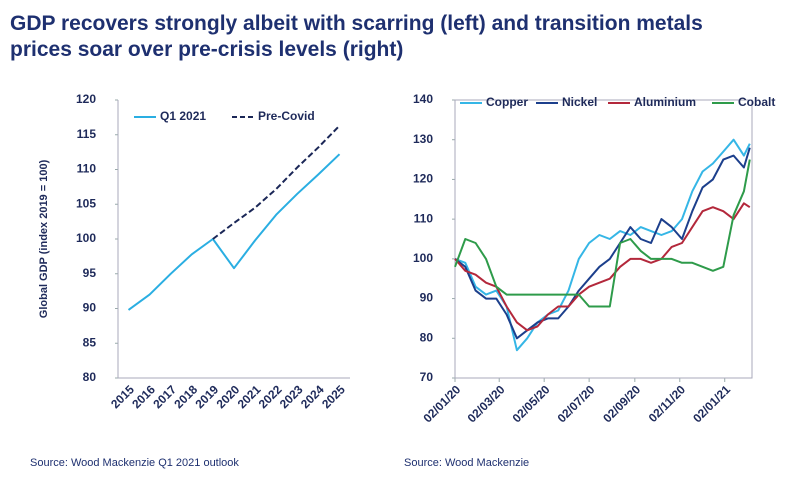 Image resolution: width=800 pixels, height=480 pixels. What do you see at coordinates (134, 463) in the screenshot?
I see `source: Source: Wood Mackenzie Q1 2021 outlook` at bounding box center [134, 463].